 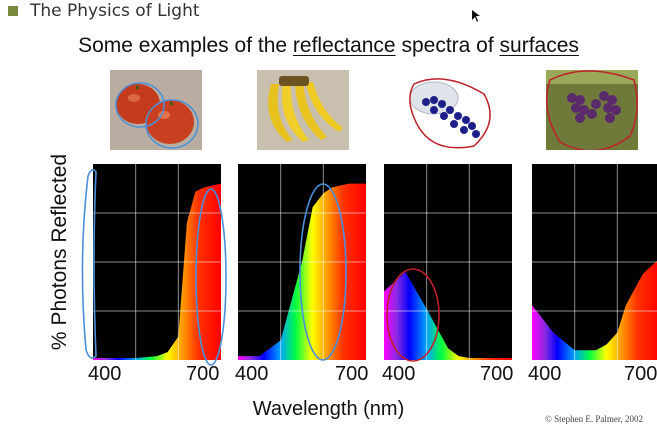 I want to click on spectrum-panel-bananas, so click(x=302, y=262).